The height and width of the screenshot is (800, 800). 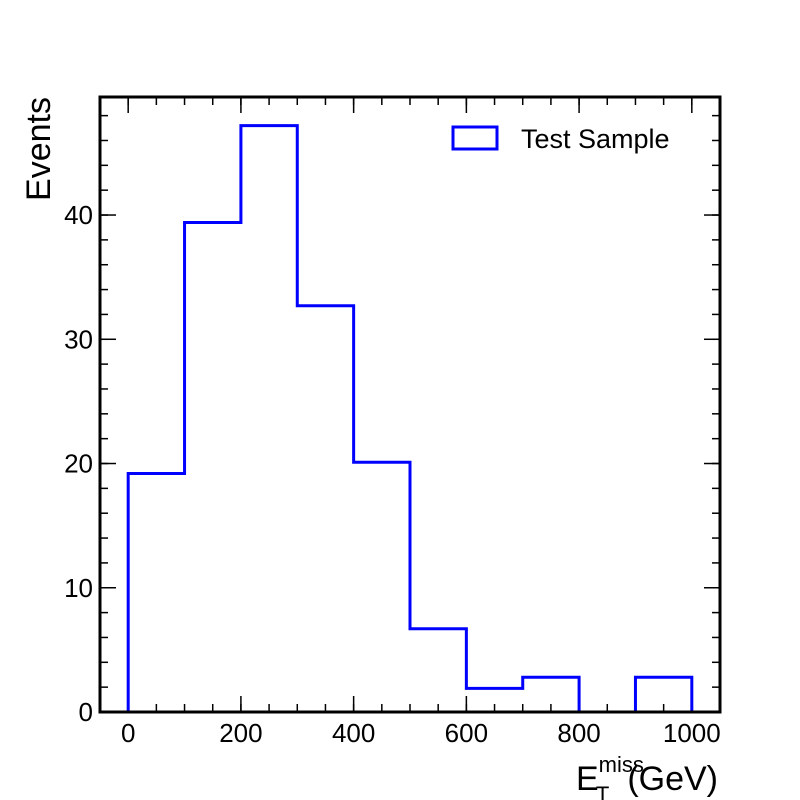 I want to click on legend: Test Sample, so click(x=560, y=139).